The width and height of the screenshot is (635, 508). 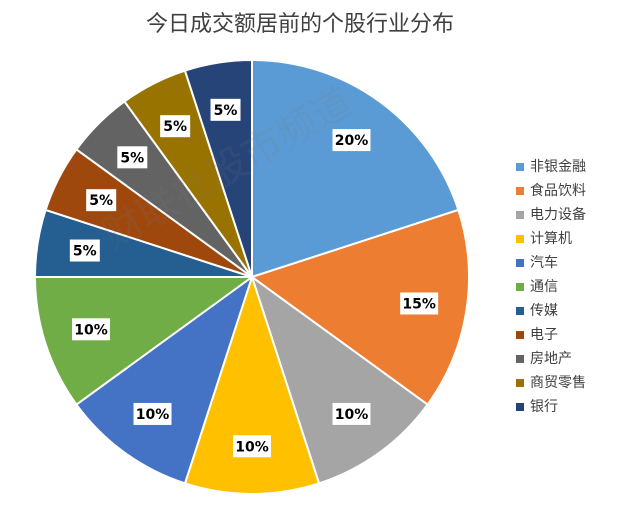 What do you see at coordinates (544, 263) in the screenshot?
I see `legend-label: 汽车` at bounding box center [544, 263].